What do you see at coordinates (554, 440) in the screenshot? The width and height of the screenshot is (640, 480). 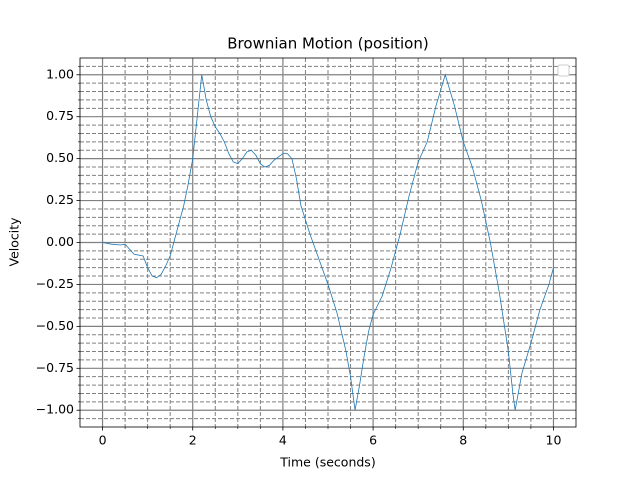 I see `x-tick-label: 10` at bounding box center [554, 440].